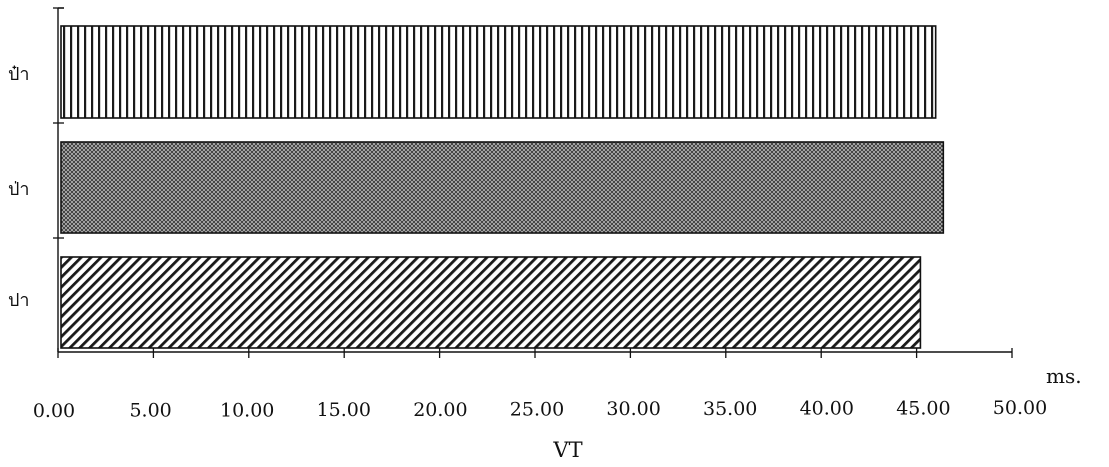 Image resolution: width=1109 pixels, height=467 pixels. Describe the element at coordinates (440, 410) in the screenshot. I see `x-tick-label: 20.00` at that location.